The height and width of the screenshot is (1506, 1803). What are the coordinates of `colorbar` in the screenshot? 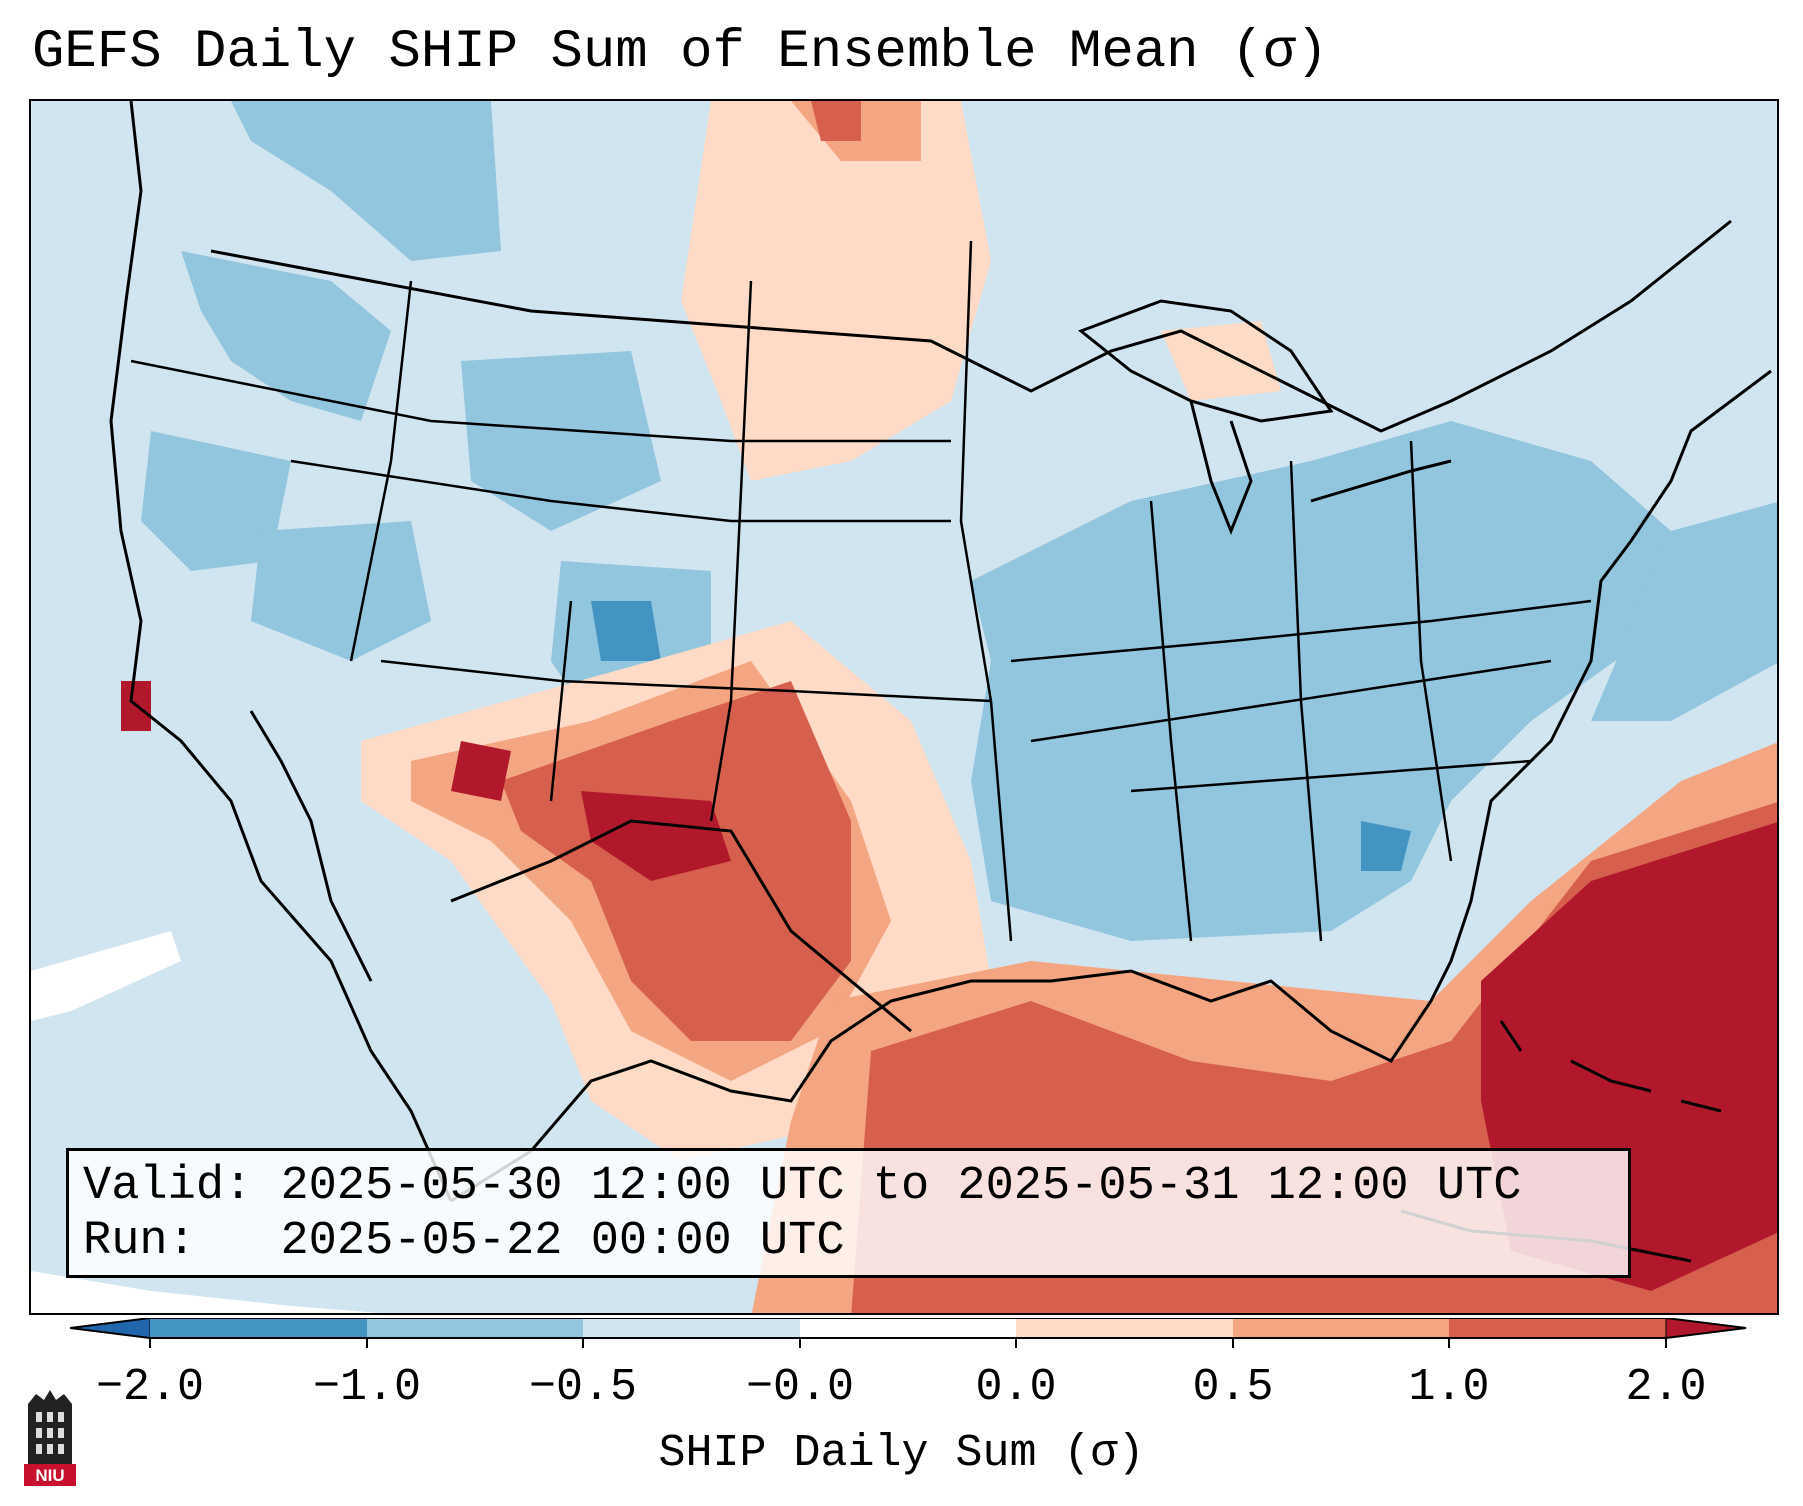 It's located at (908, 1333).